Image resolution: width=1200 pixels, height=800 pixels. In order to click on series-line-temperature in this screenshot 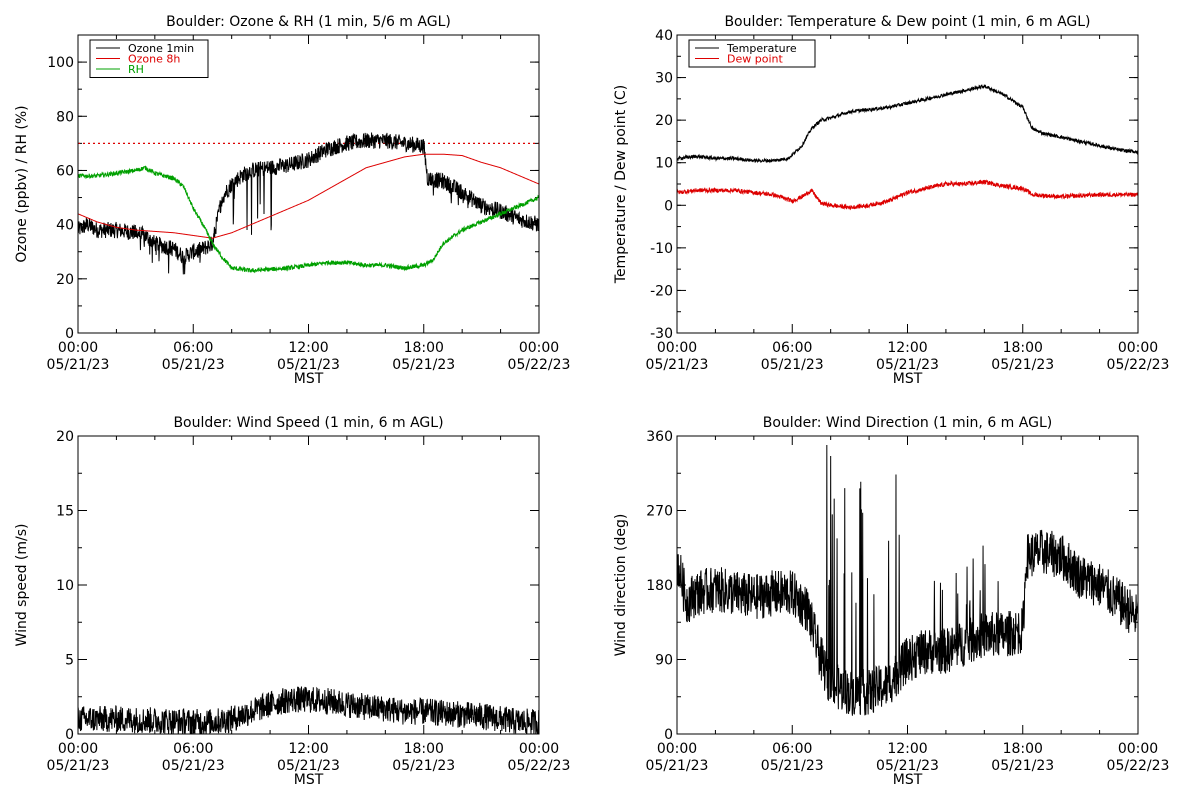, I will do `click(907, 124)`.